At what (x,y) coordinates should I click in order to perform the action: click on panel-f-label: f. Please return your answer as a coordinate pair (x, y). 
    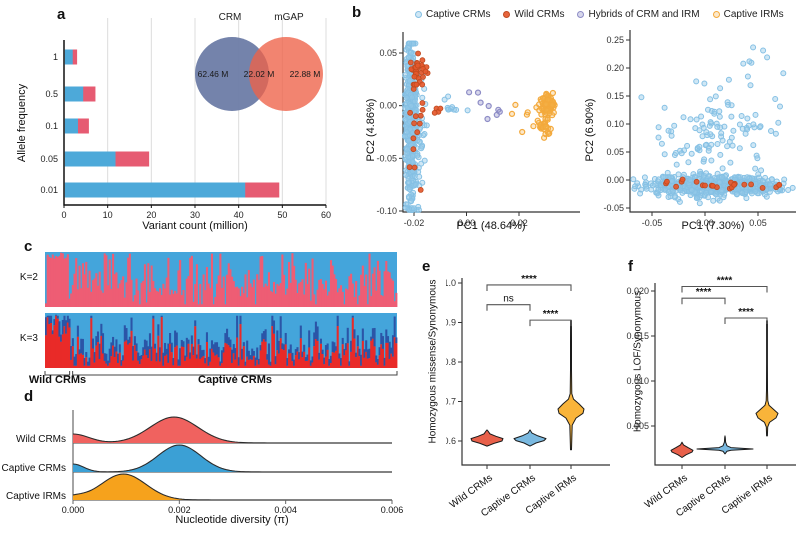
    Looking at the image, I should click on (630, 266).